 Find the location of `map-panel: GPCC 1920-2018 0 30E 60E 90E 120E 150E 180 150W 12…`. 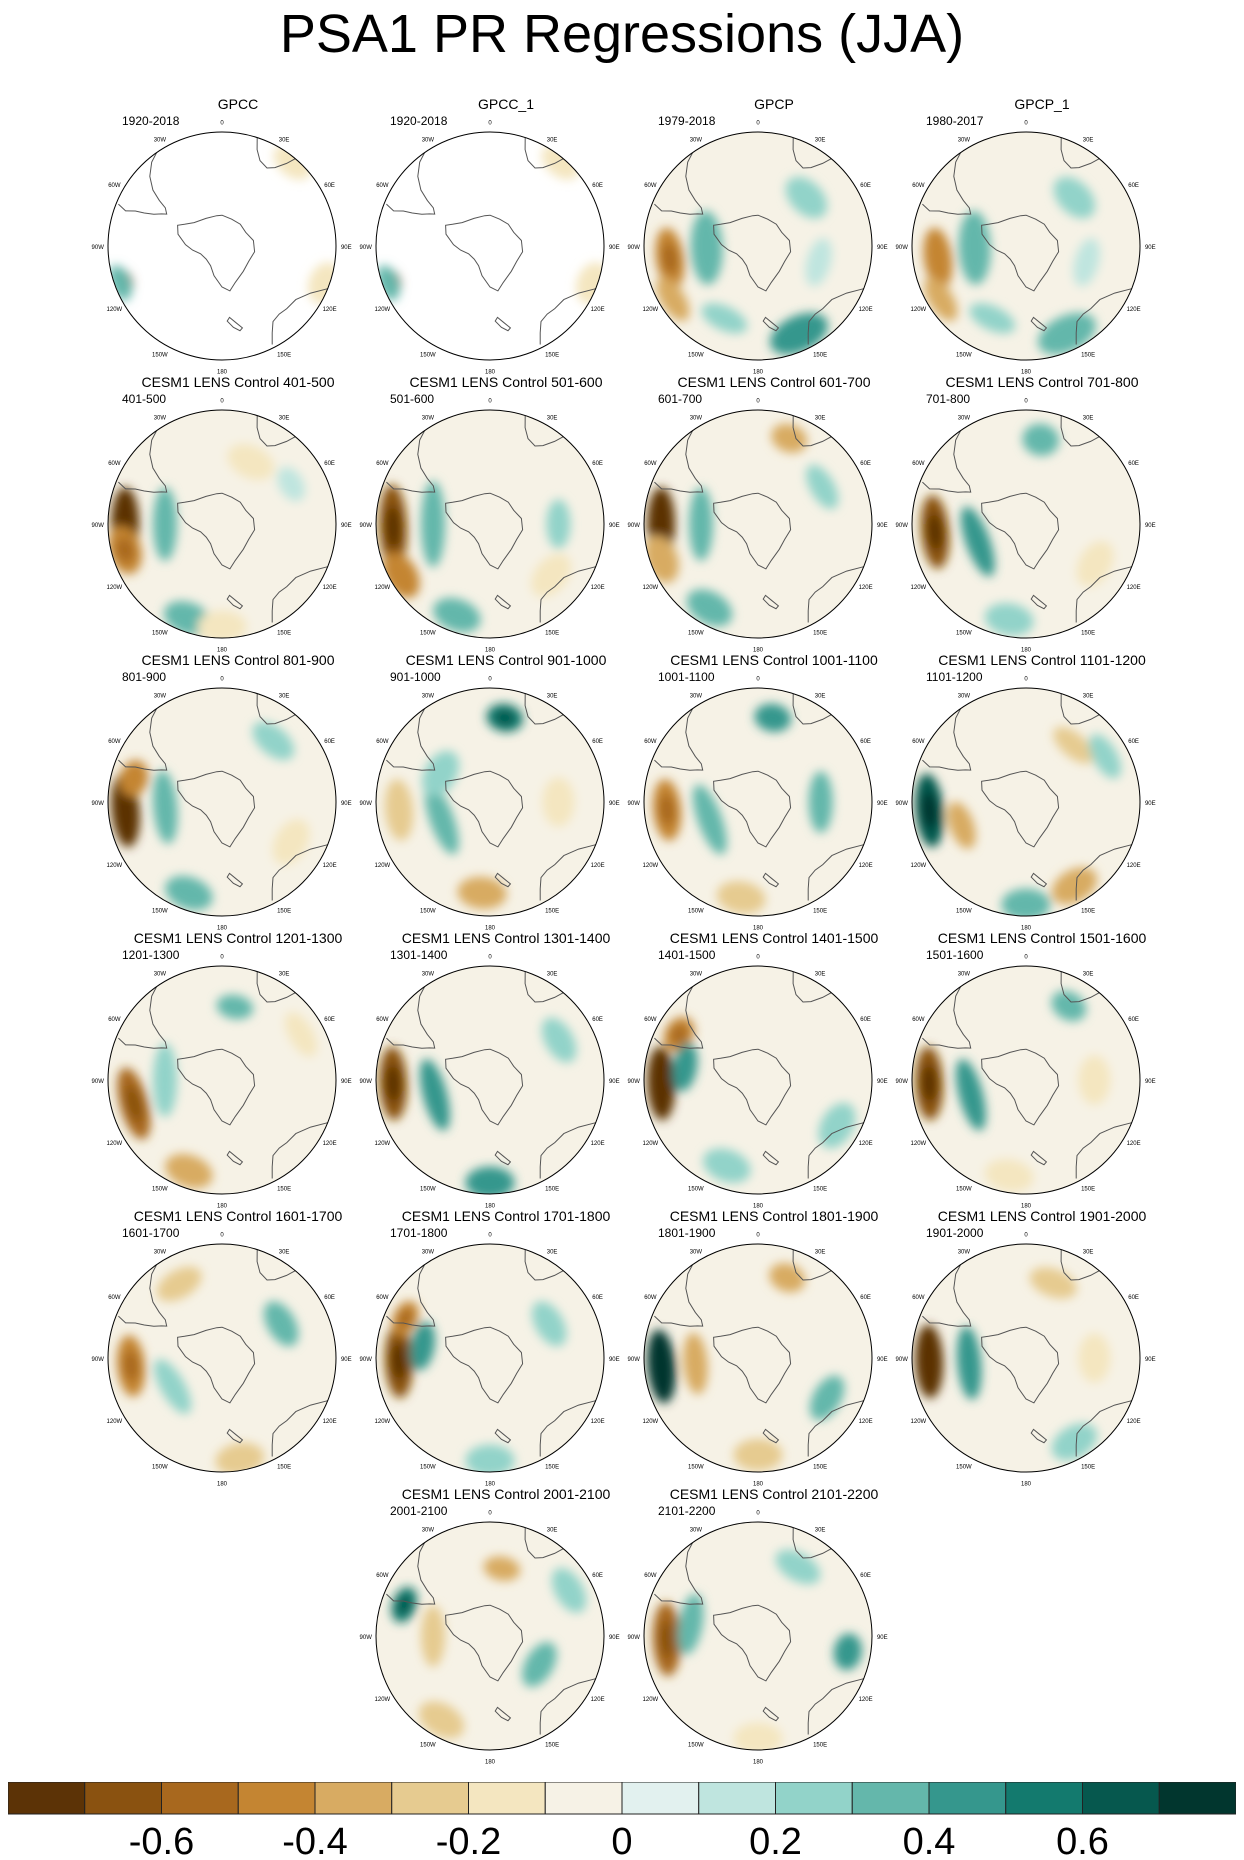

map-panel: GPCC 1920-2018 0 30E 60E 90E 120E 150E 180 150W 12… is located at coordinates (232, 235).